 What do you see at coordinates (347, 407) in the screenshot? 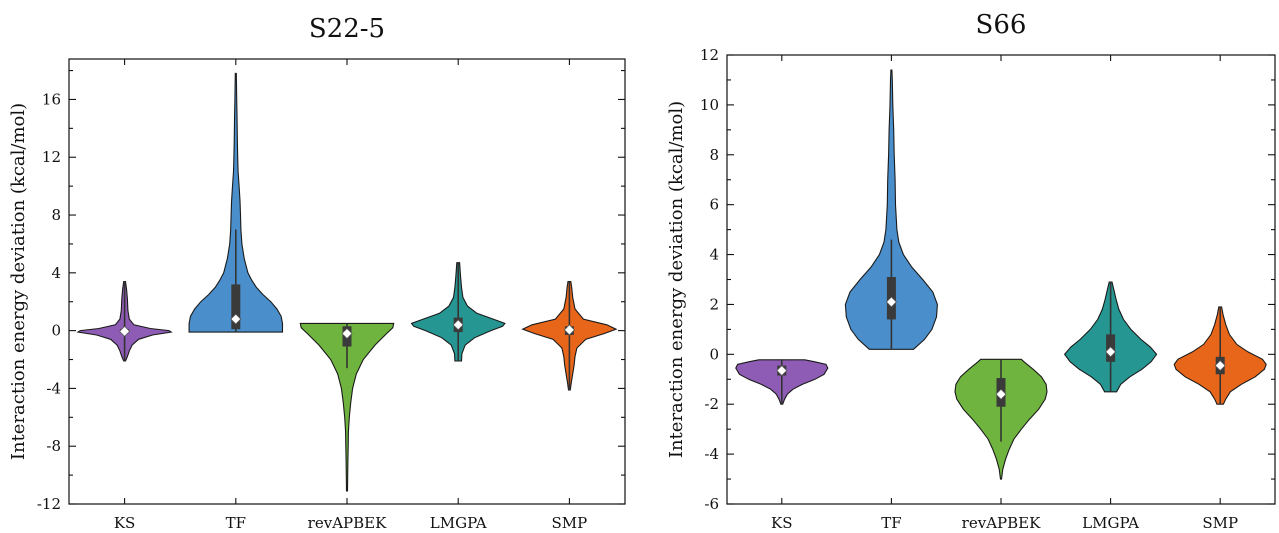
I see `violin-revAPBEK` at bounding box center [347, 407].